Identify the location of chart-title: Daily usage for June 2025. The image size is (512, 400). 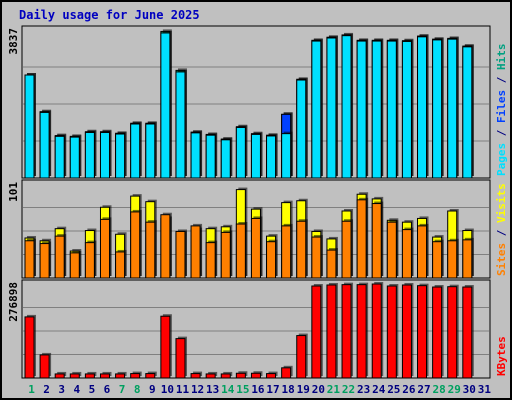
(109, 15).